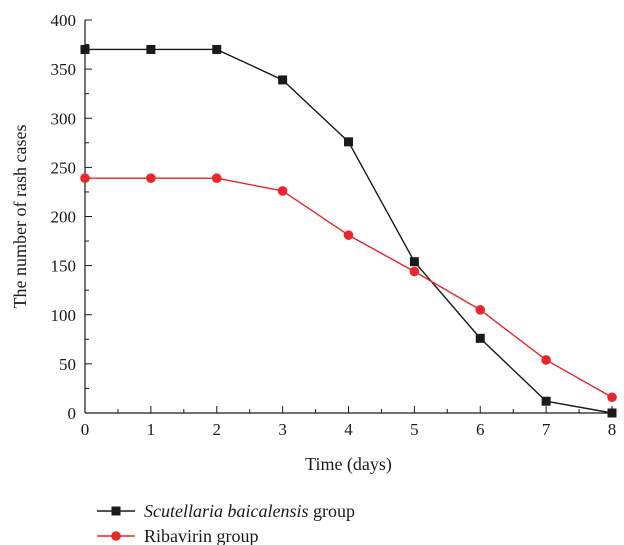  Describe the element at coordinates (282, 429) in the screenshot. I see `x-tick-label: 3` at that location.